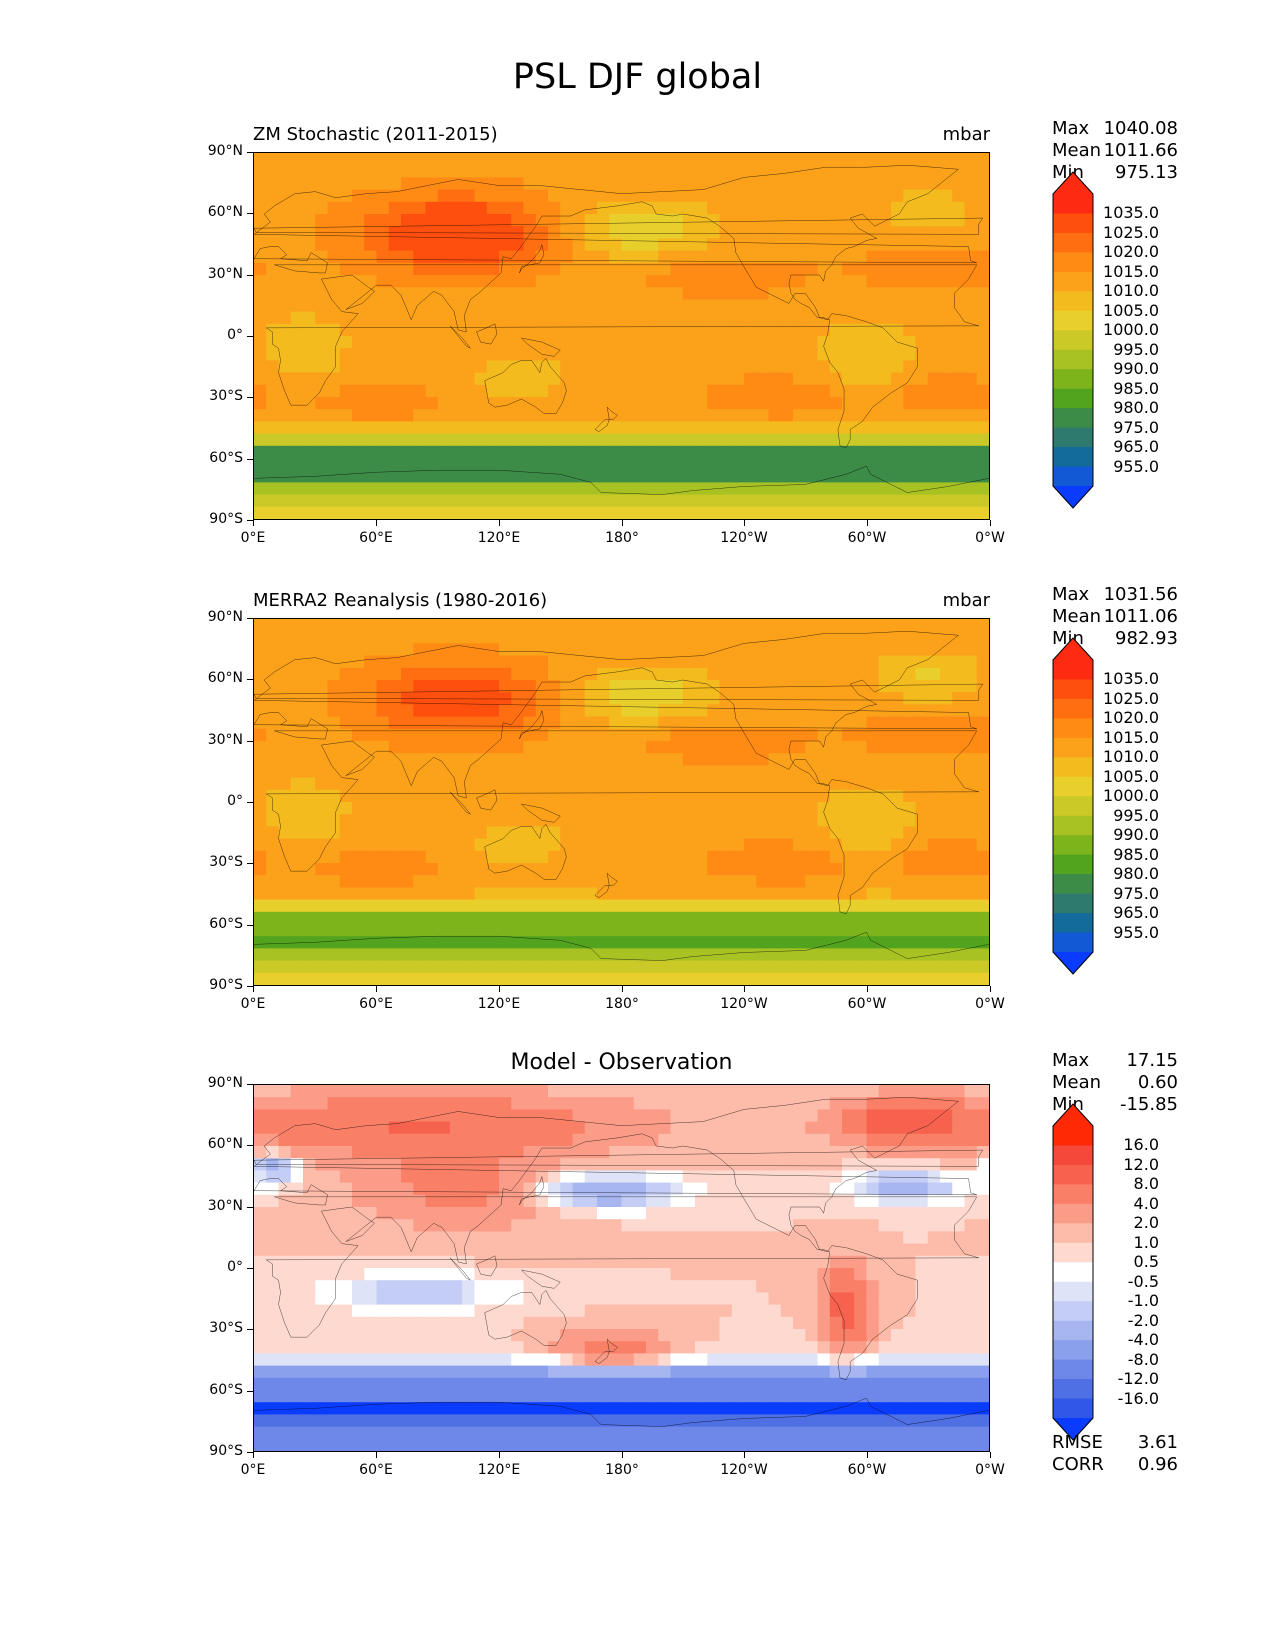  I want to click on colorbar-tick-label: 1005.0, so click(1131, 310).